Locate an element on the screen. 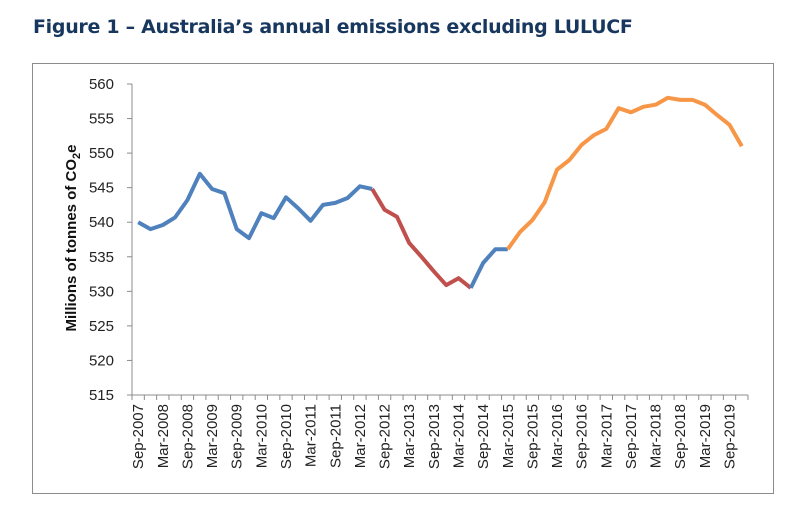 The width and height of the screenshot is (811, 513). x-tick-label: Sep-2018 is located at coordinates (680, 436).